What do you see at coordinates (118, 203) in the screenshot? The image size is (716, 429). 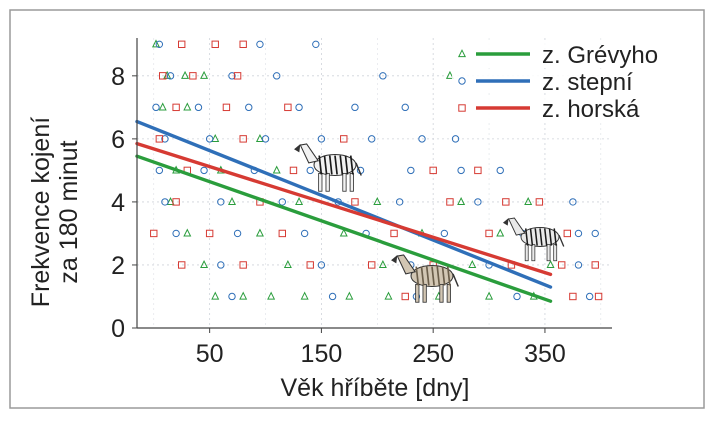 I see `y-tick-label-2: 4` at bounding box center [118, 203].